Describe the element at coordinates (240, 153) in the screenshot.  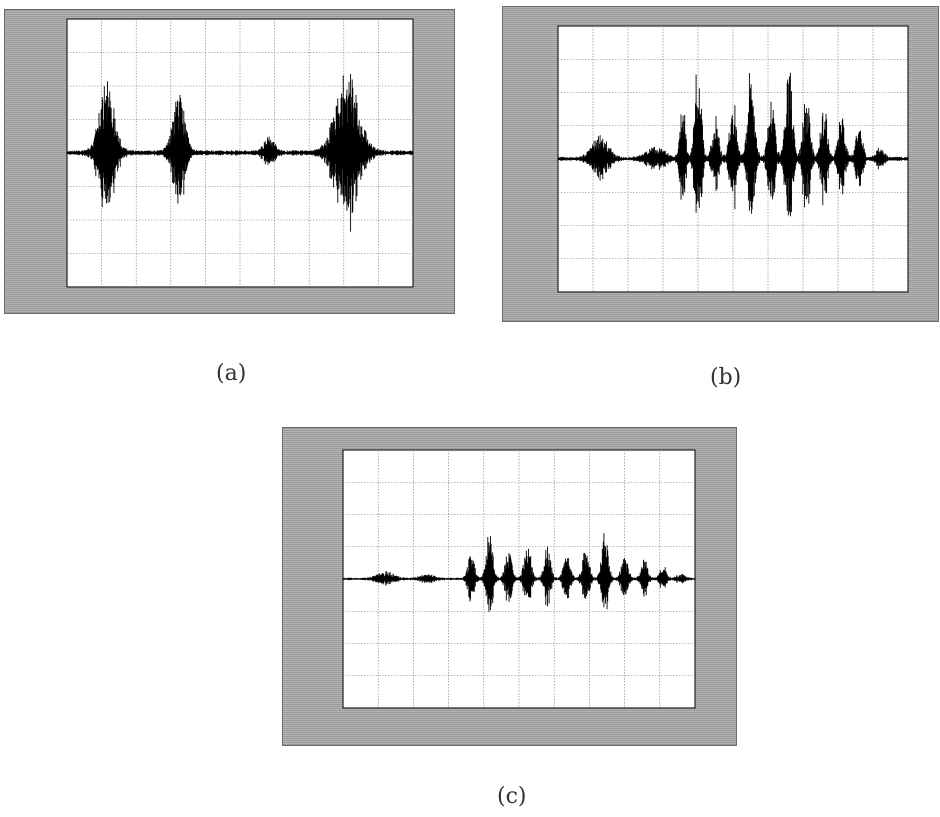
I see `waveform-chart-a` at that location.